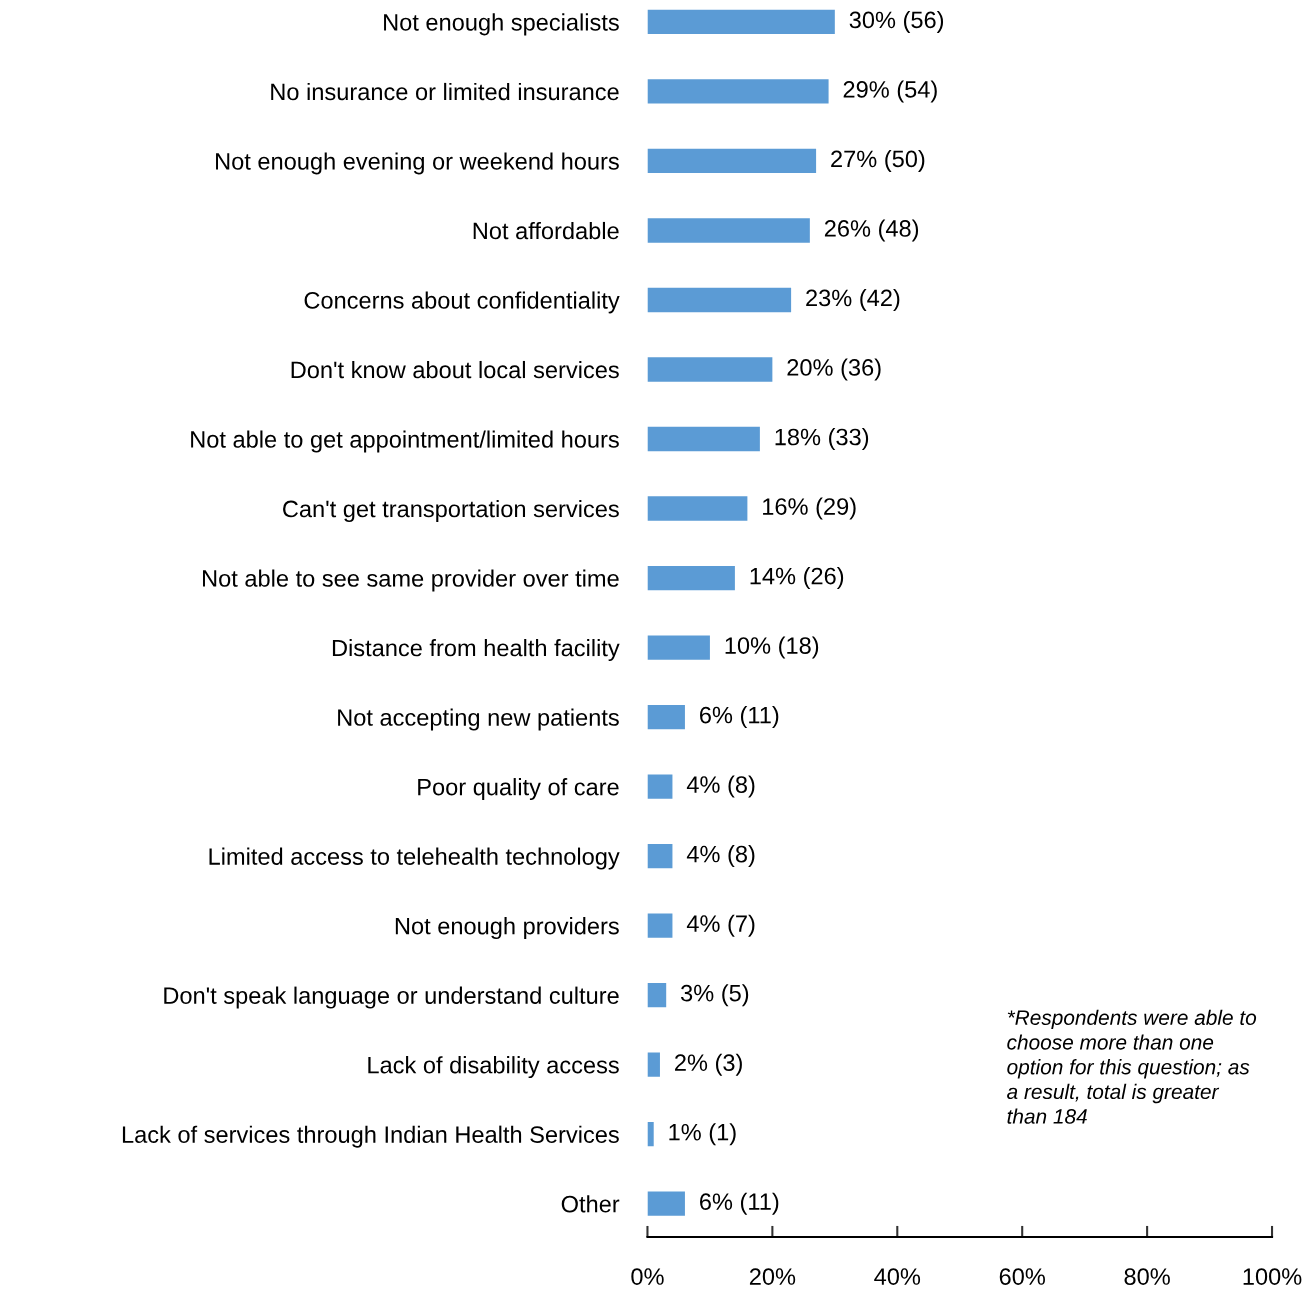  What do you see at coordinates (878, 160) in the screenshot?
I see `data-label: 27% (50)` at bounding box center [878, 160].